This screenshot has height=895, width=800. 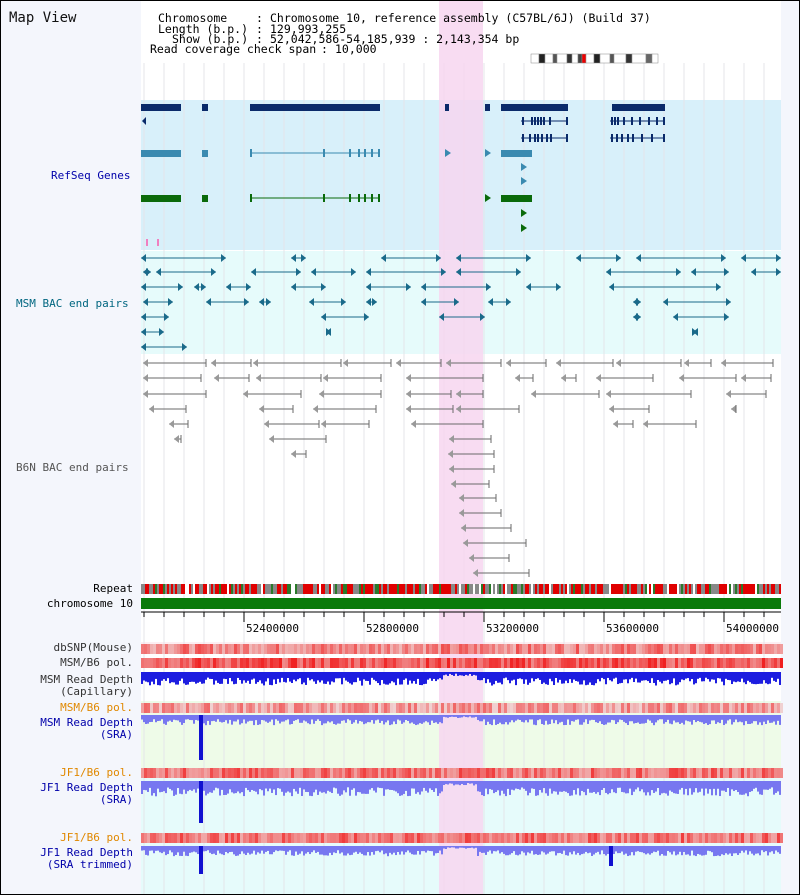 I want to click on track-label-msm-bac: MSM BAC end pairs, so click(x=72, y=303).